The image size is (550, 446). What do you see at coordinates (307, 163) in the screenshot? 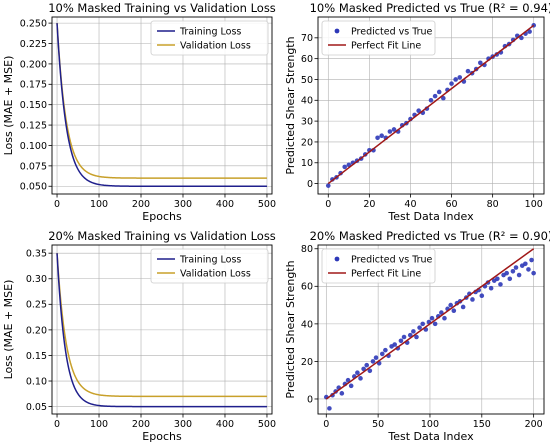
I see `y-tick-label: 10` at bounding box center [307, 163].